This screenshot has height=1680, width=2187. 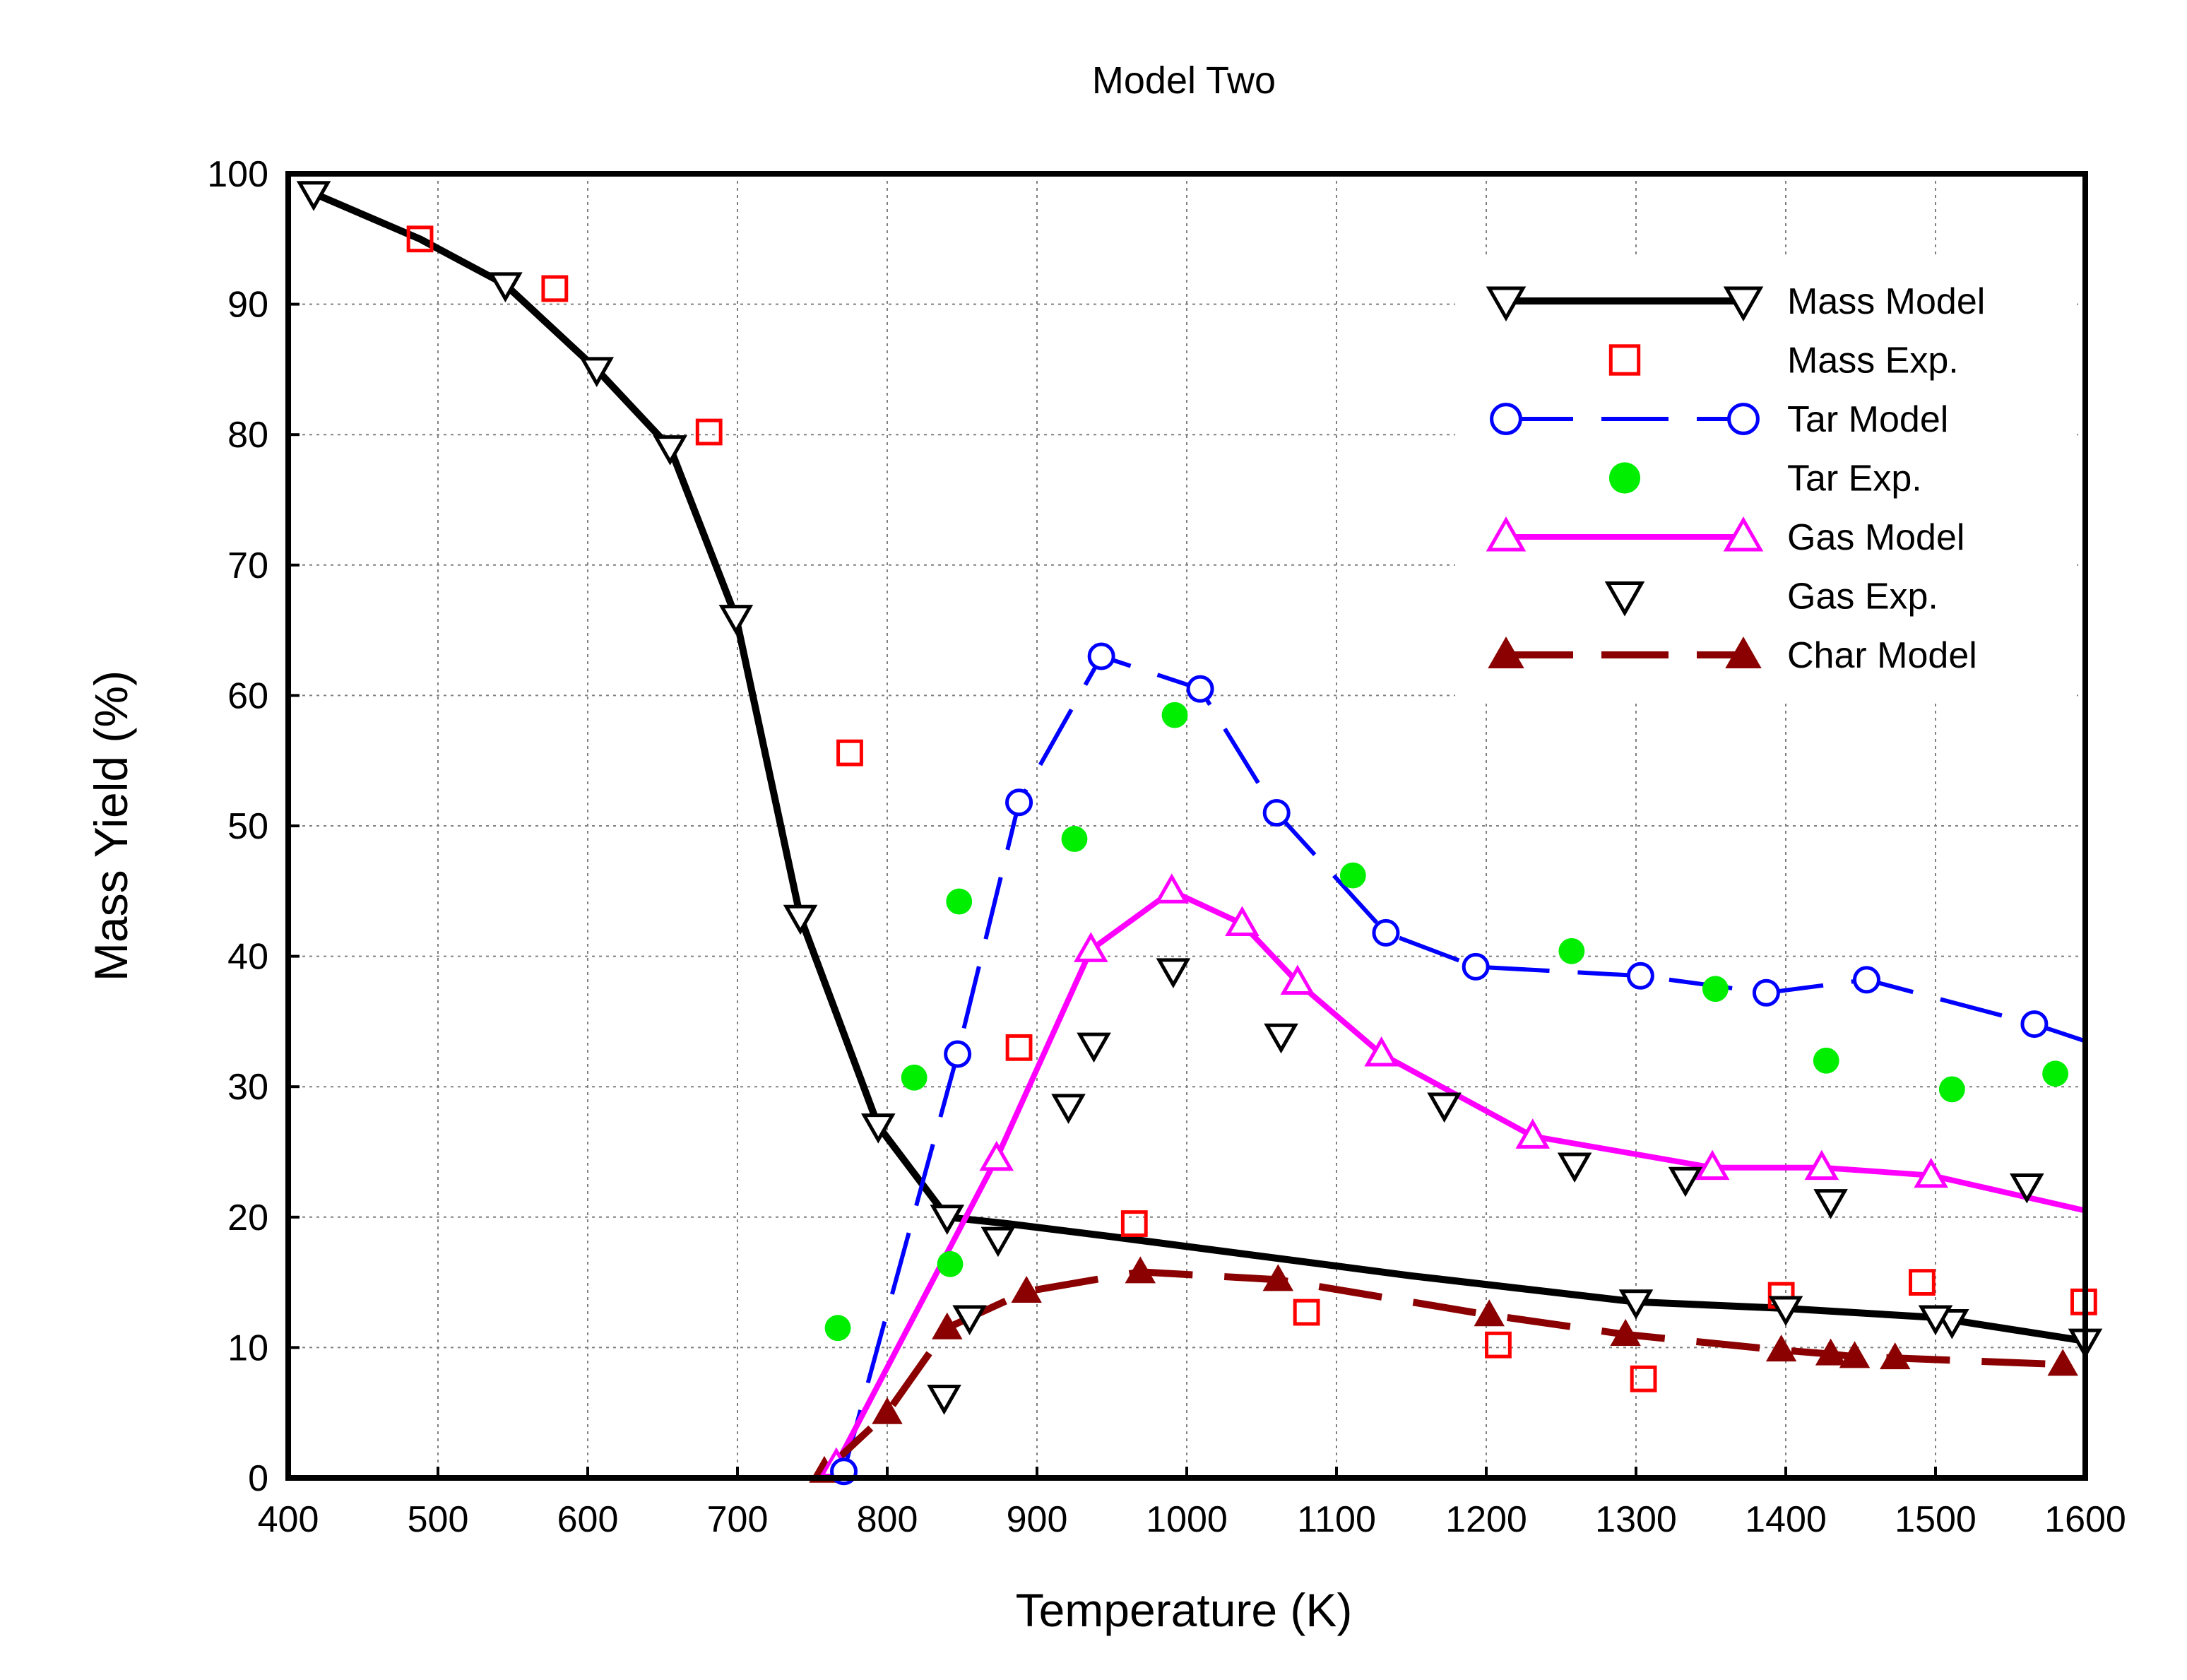 I want to click on legend-label-mass-exp: Mass Exp., so click(x=1873, y=361).